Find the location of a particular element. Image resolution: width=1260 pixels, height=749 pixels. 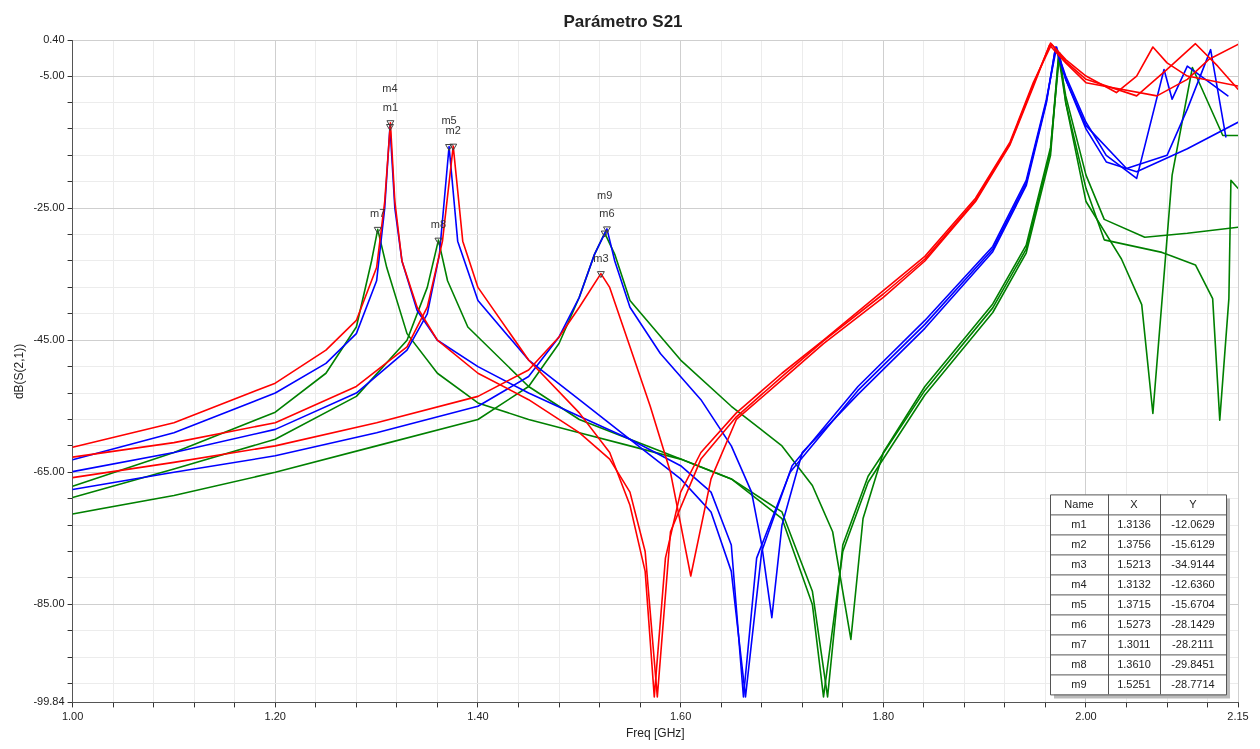

annotation: -34.9144 is located at coordinates (1193, 564).